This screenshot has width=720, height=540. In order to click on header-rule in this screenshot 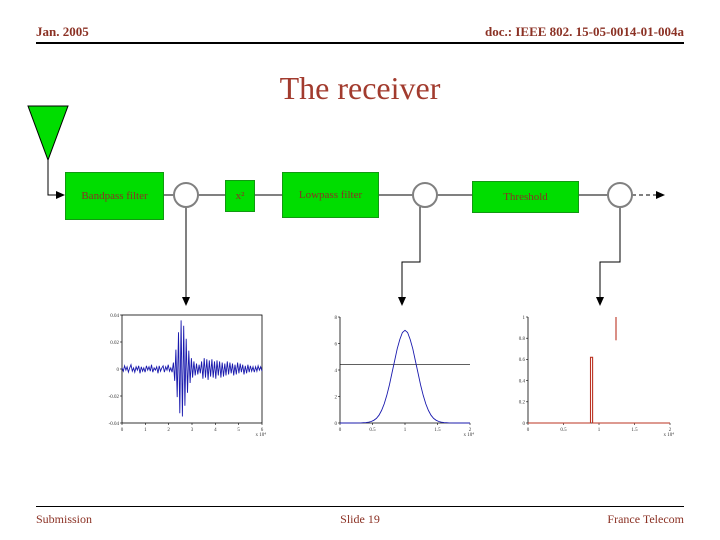, I will do `click(360, 43)`.